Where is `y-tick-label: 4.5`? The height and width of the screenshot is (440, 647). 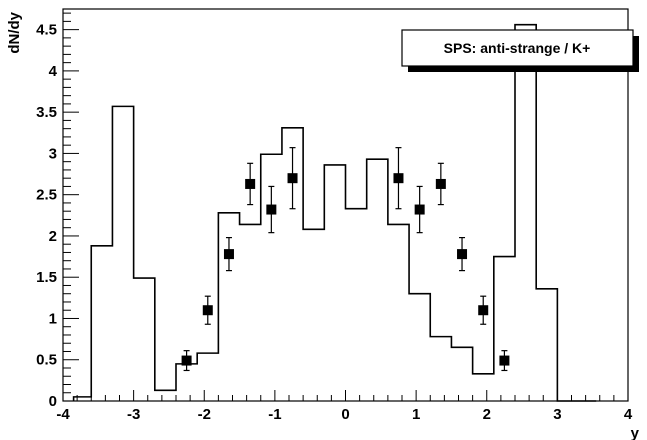
y-tick-label: 4.5 is located at coordinates (46, 30).